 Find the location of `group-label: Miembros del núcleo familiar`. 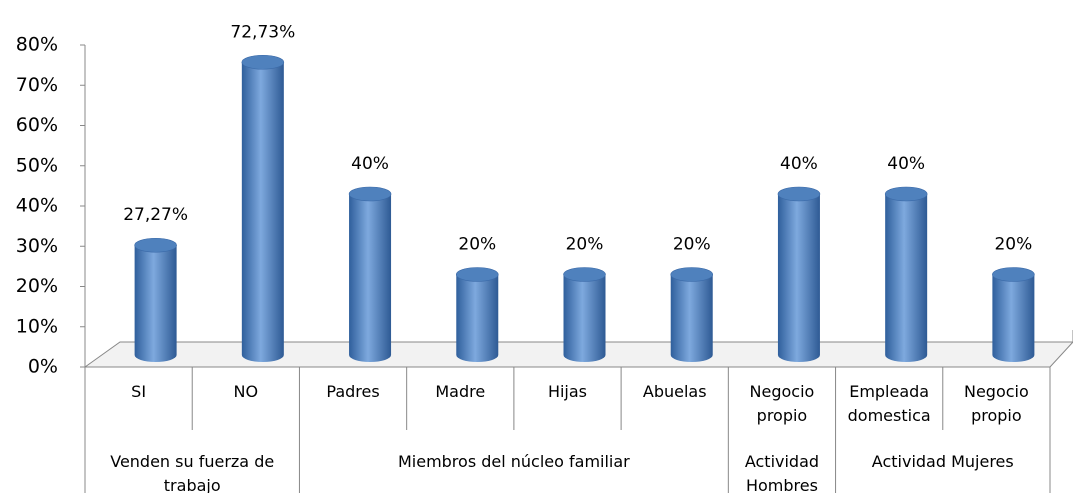

group-label: Miembros del núcleo familiar is located at coordinates (513, 461).